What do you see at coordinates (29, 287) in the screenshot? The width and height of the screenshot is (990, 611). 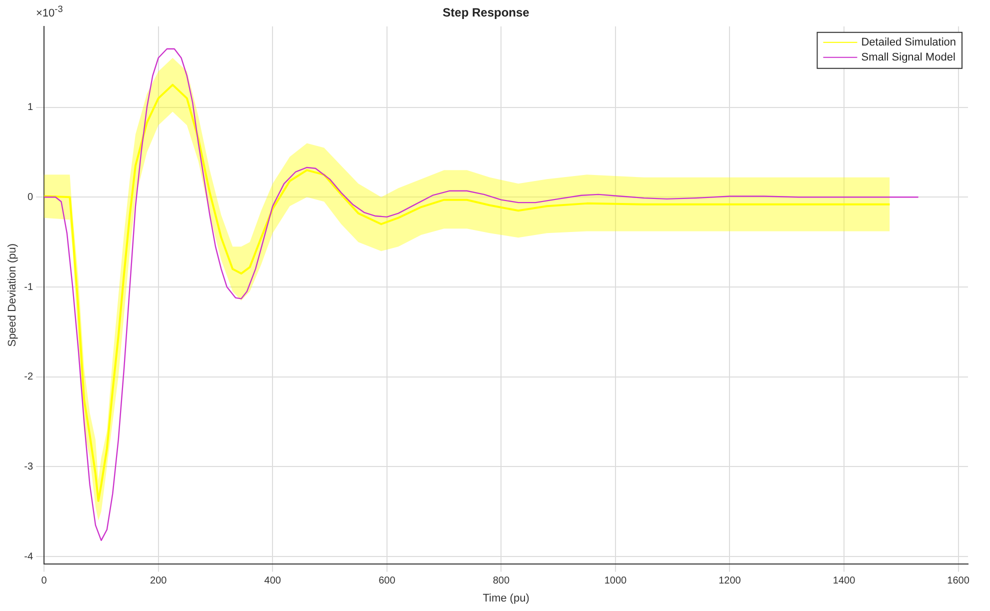 I see `y-tick-label: -1` at bounding box center [29, 287].